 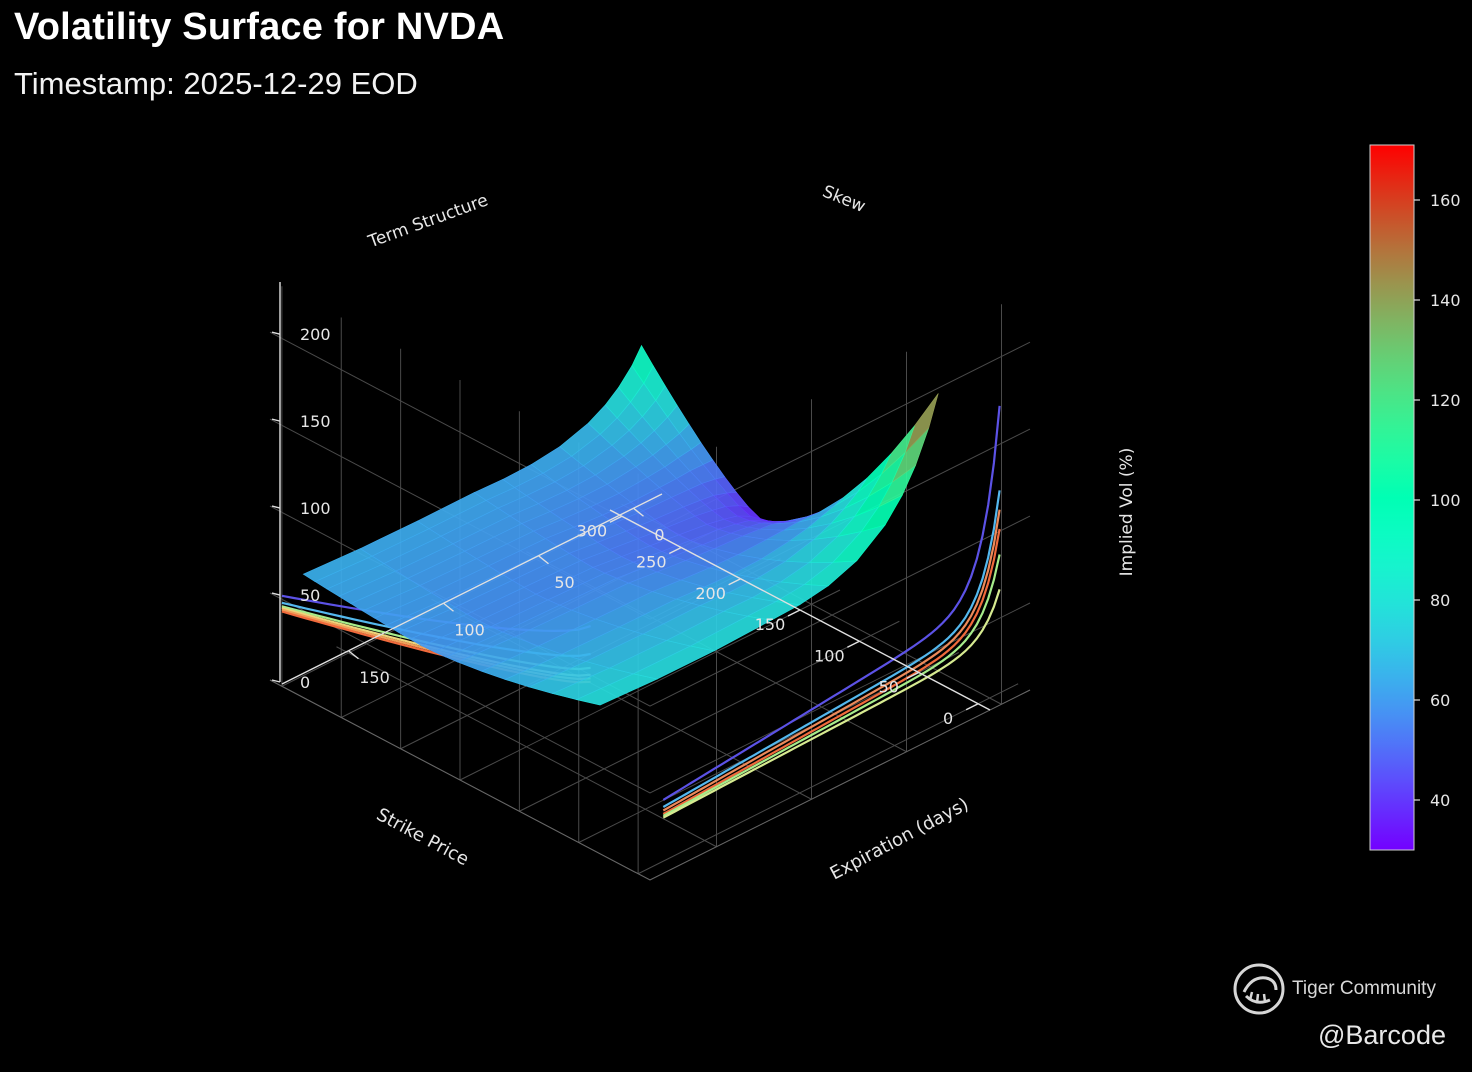 I want to click on x-axis-label: Strike Price, so click(x=422, y=837).